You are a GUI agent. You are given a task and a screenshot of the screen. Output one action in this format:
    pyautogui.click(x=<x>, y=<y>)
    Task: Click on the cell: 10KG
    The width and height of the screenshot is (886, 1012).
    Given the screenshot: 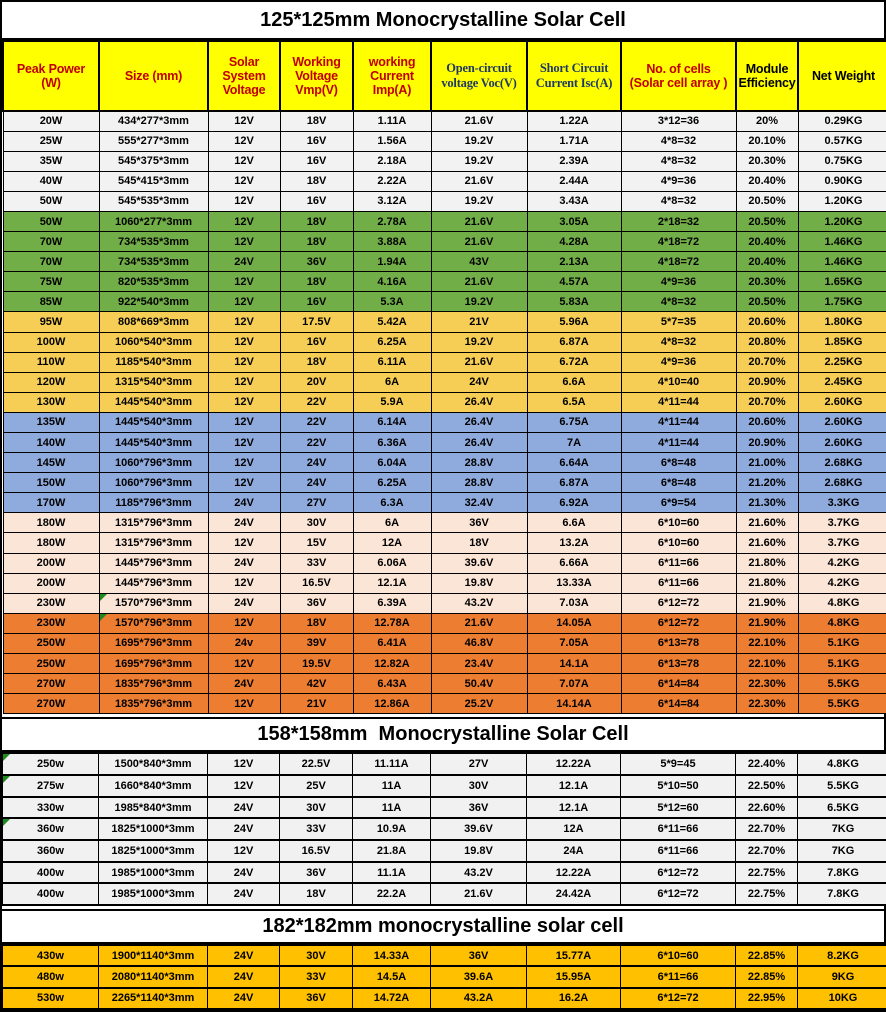 What is the action you would take?
    pyautogui.click(x=842, y=998)
    